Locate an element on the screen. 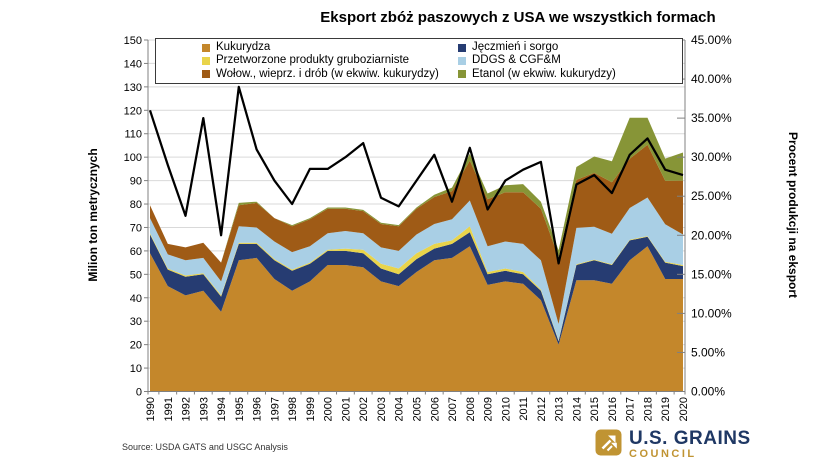  svg-text: 35.00% is located at coordinates (711, 118).